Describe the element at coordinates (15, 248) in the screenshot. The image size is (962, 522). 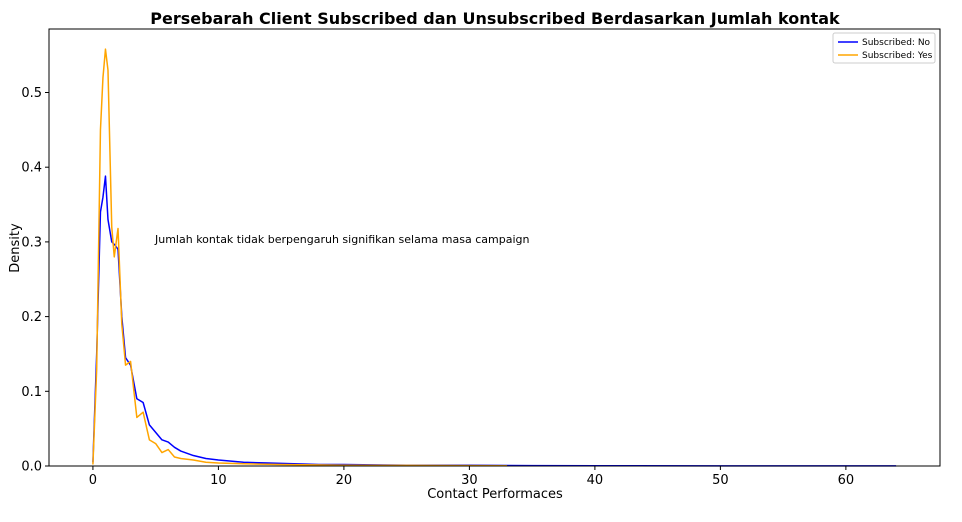
I see `y-axis-label: Density` at that location.